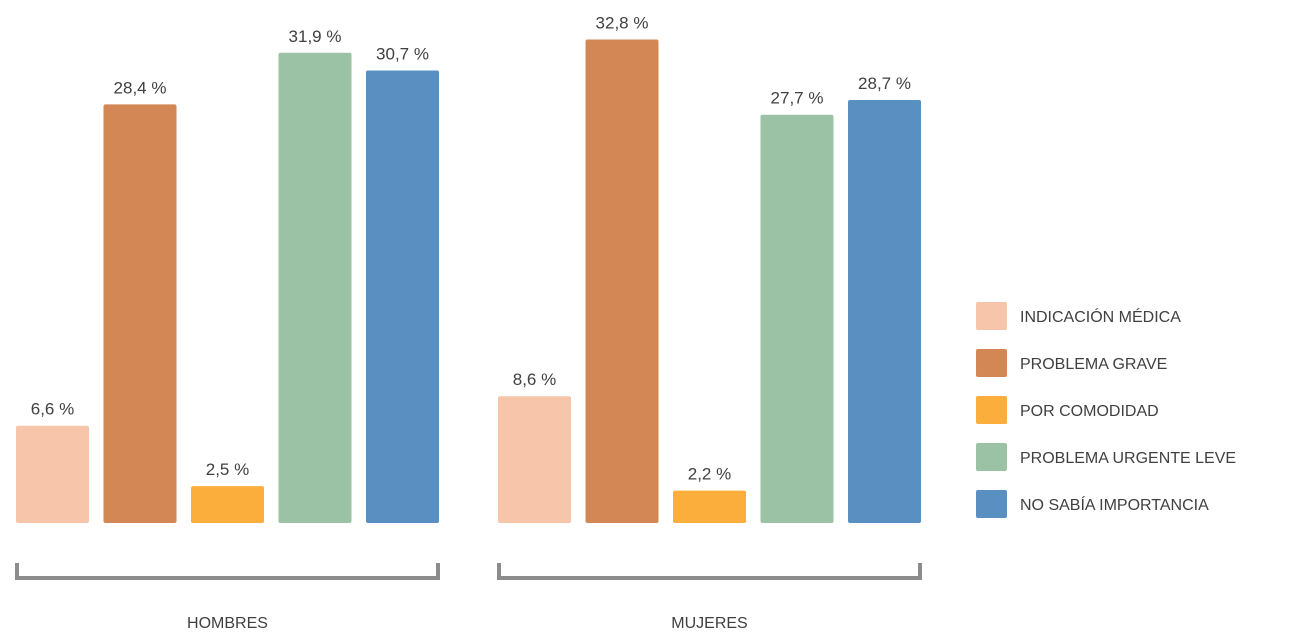 This screenshot has height=633, width=1289. Describe the element at coordinates (227, 623) in the screenshot. I see `group-label-hombres: HOMBRES` at that location.